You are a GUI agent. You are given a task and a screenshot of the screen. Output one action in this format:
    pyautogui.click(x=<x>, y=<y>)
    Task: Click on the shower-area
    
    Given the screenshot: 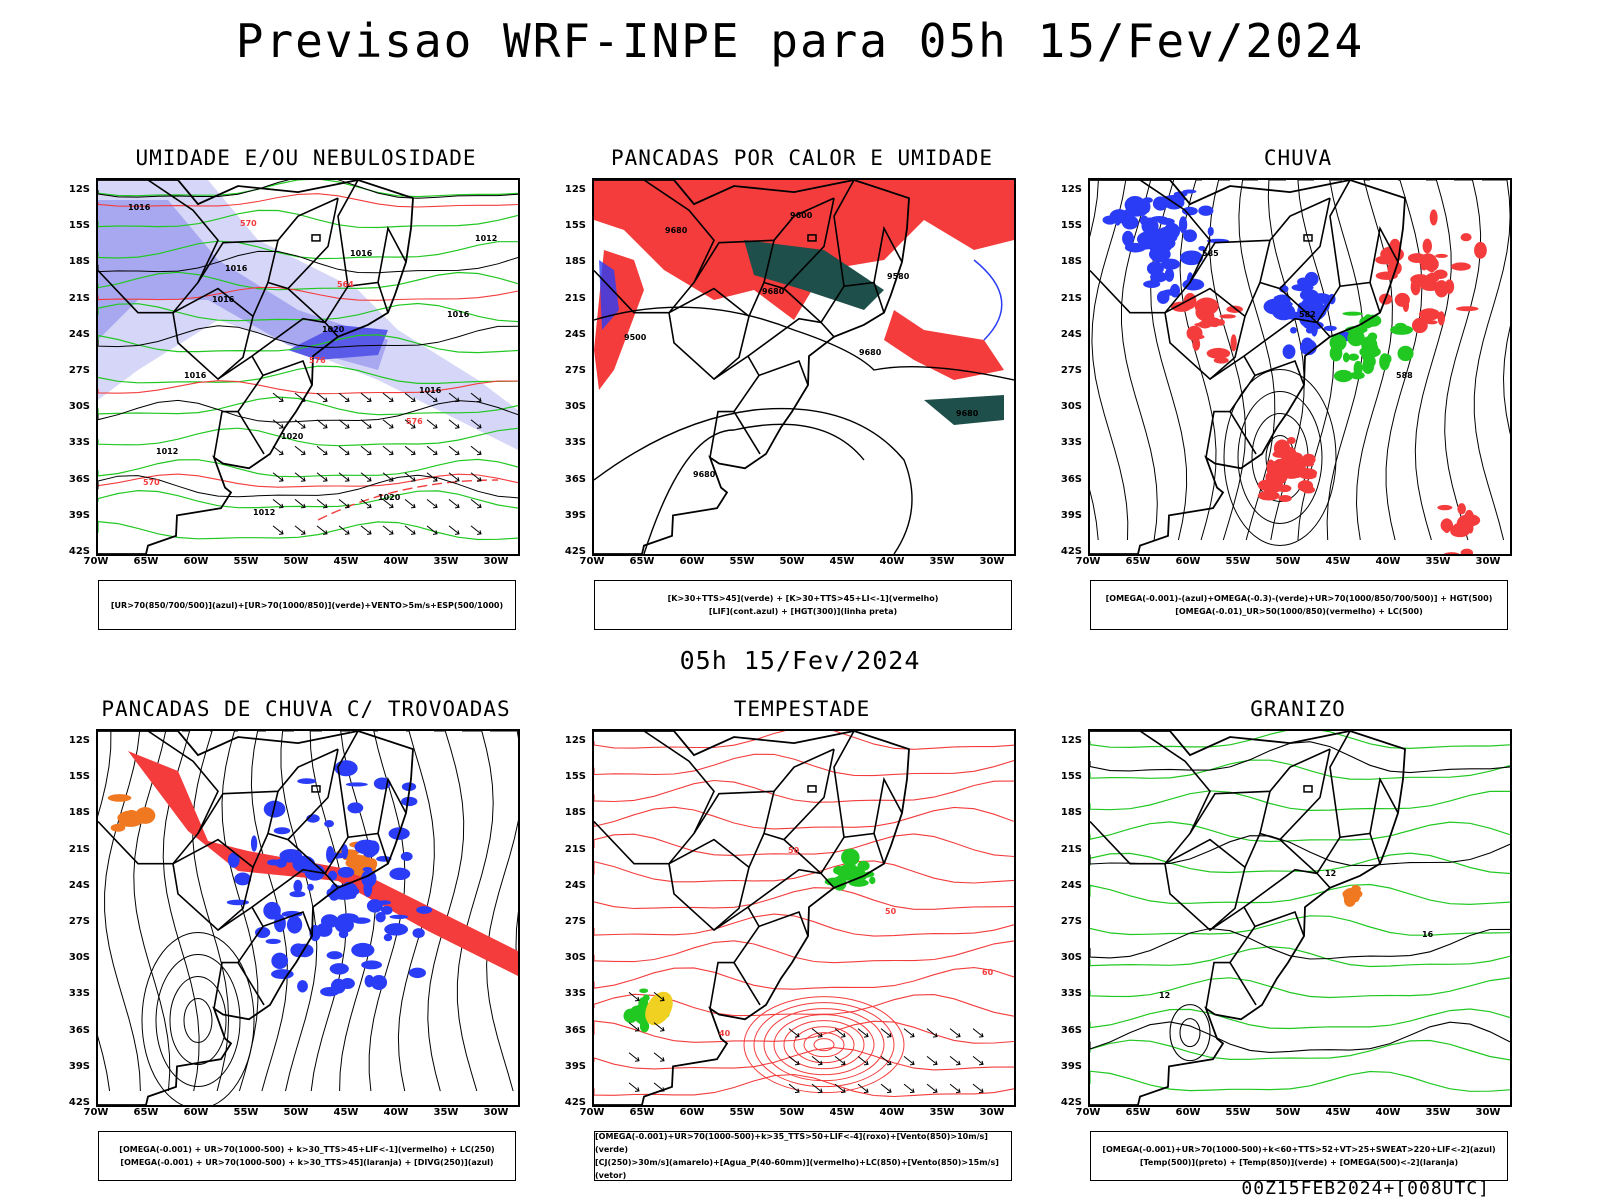 What is the action you would take?
    pyautogui.click(x=964, y=410)
    